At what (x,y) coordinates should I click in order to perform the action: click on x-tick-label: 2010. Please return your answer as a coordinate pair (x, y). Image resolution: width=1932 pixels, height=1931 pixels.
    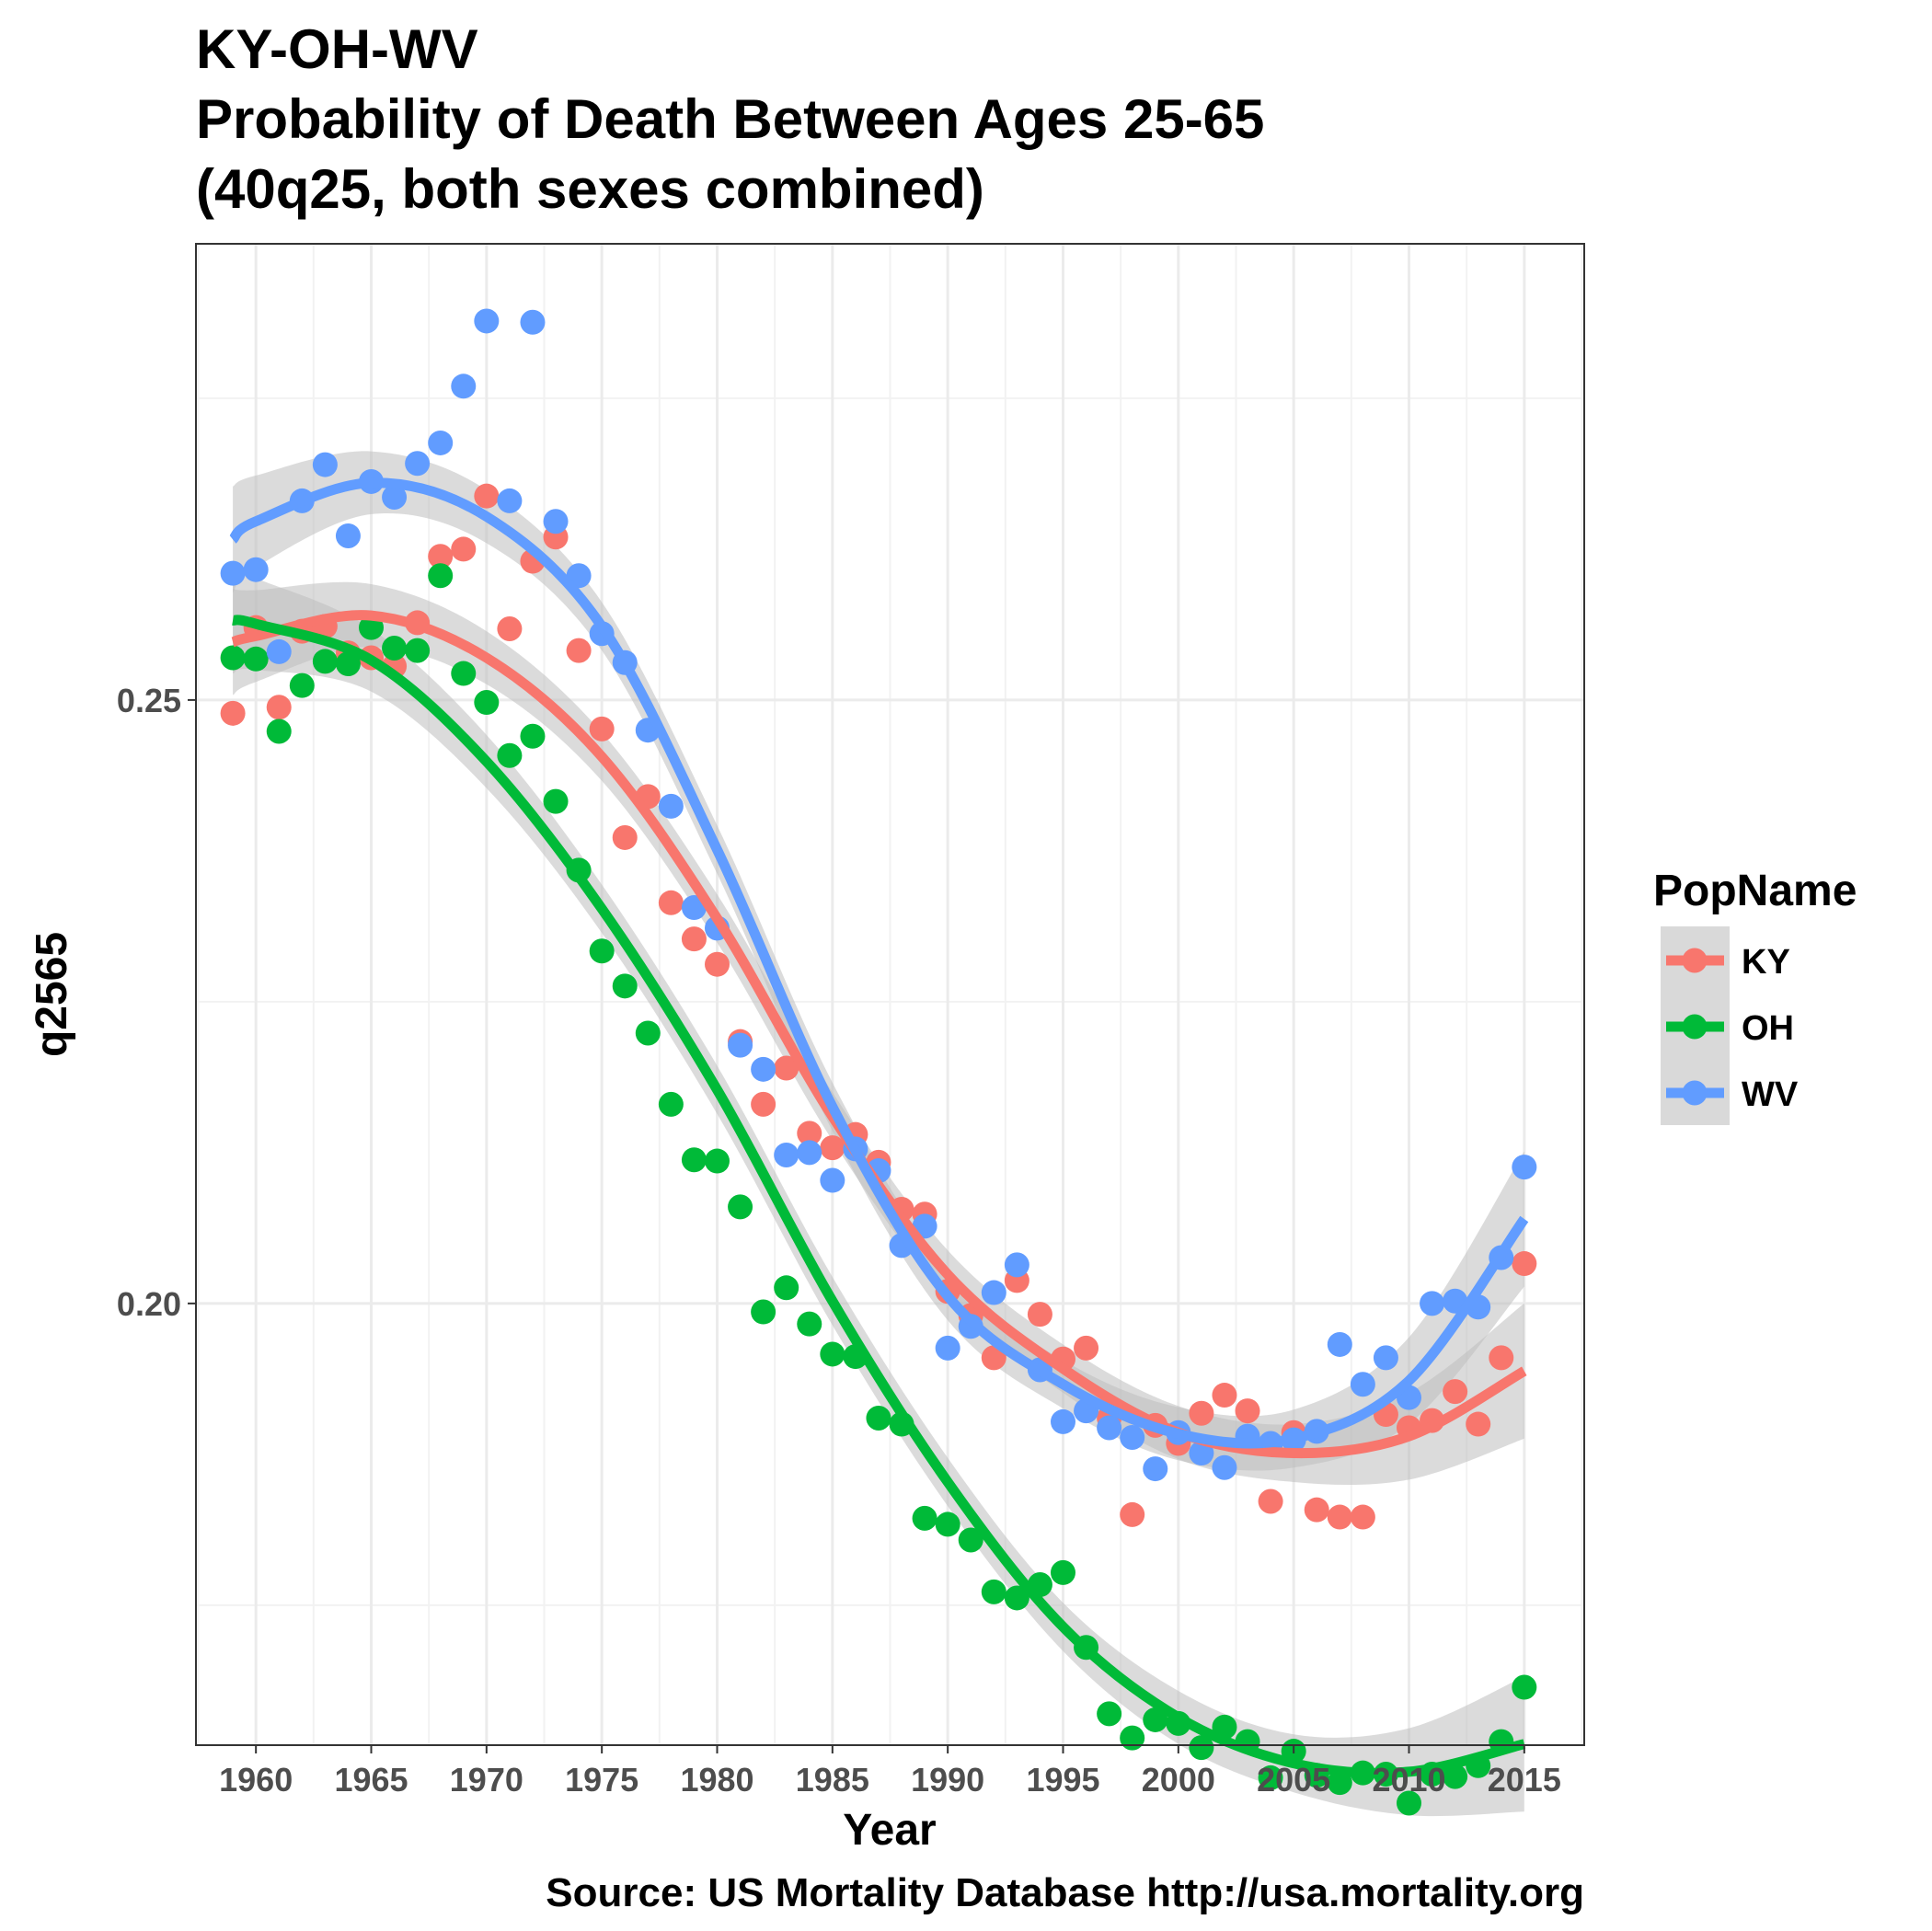
    Looking at the image, I should click on (1408, 1780).